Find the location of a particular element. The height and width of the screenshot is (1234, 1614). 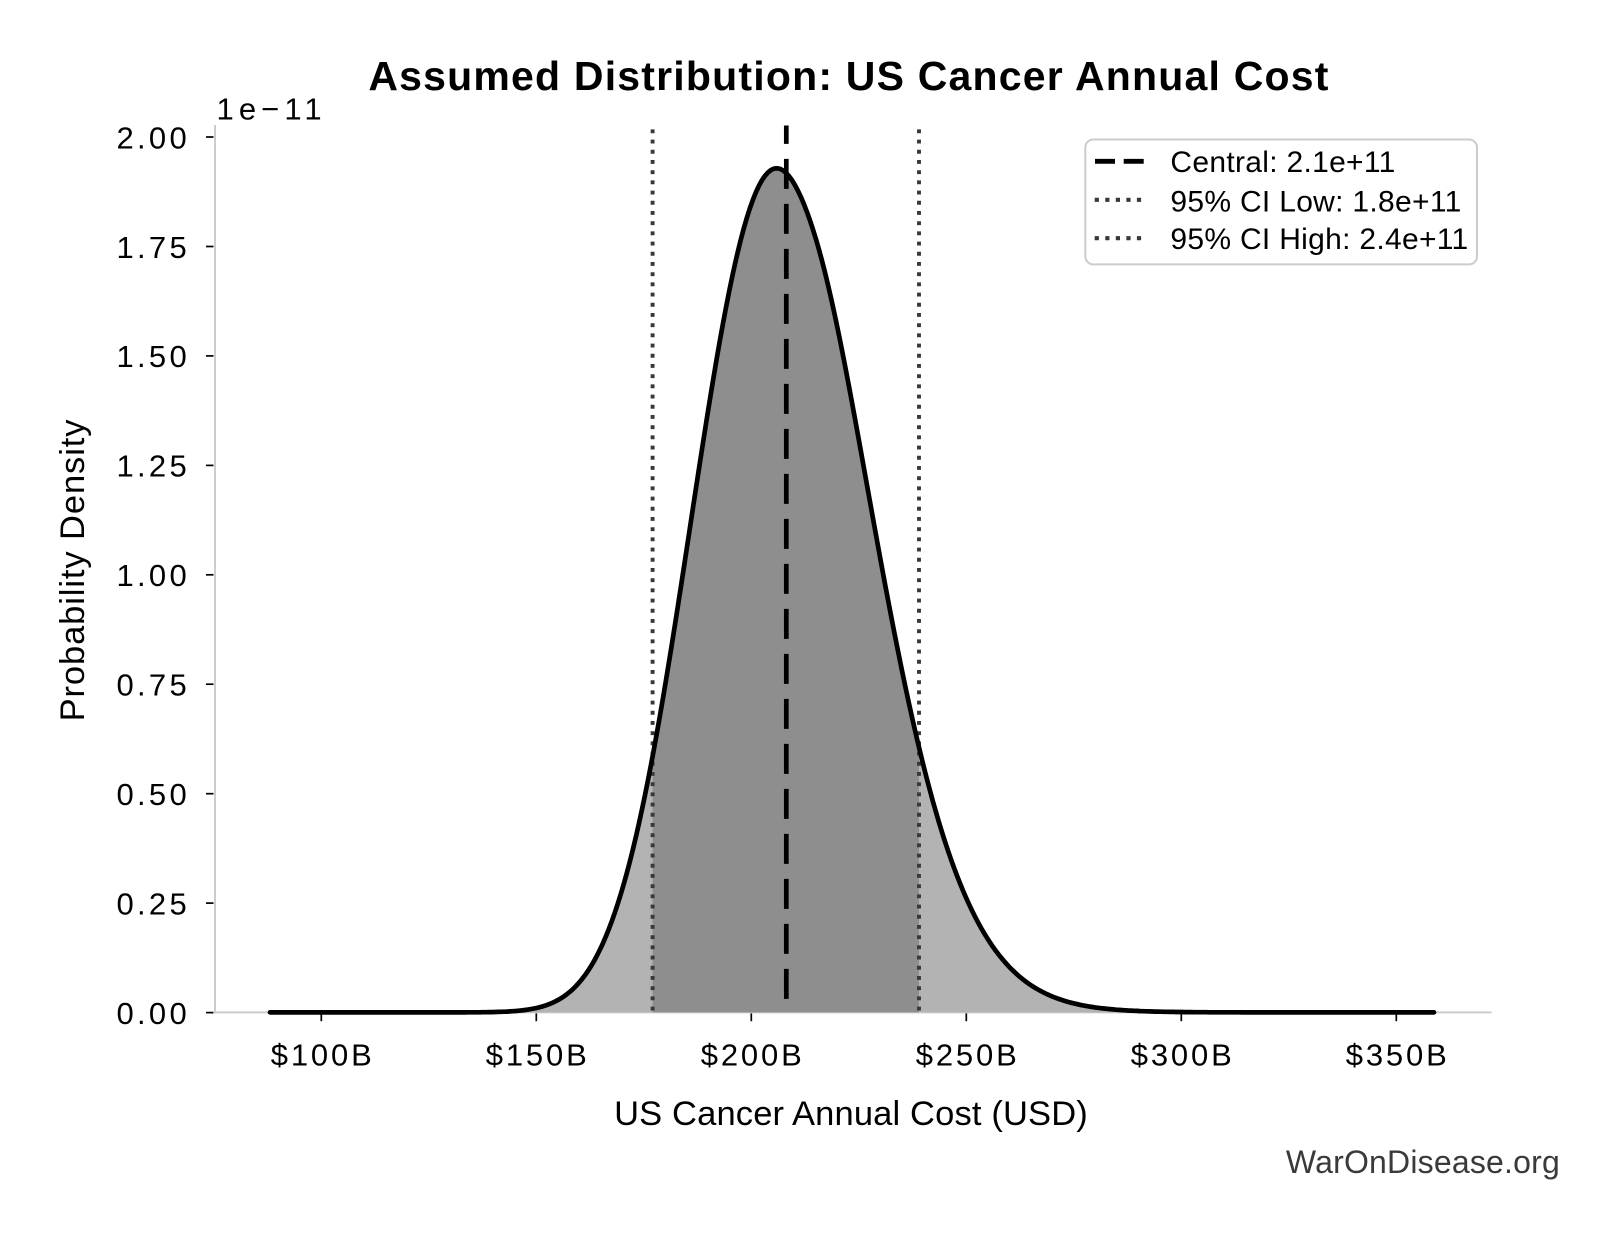

svg-text: 1.00 is located at coordinates (153, 575).